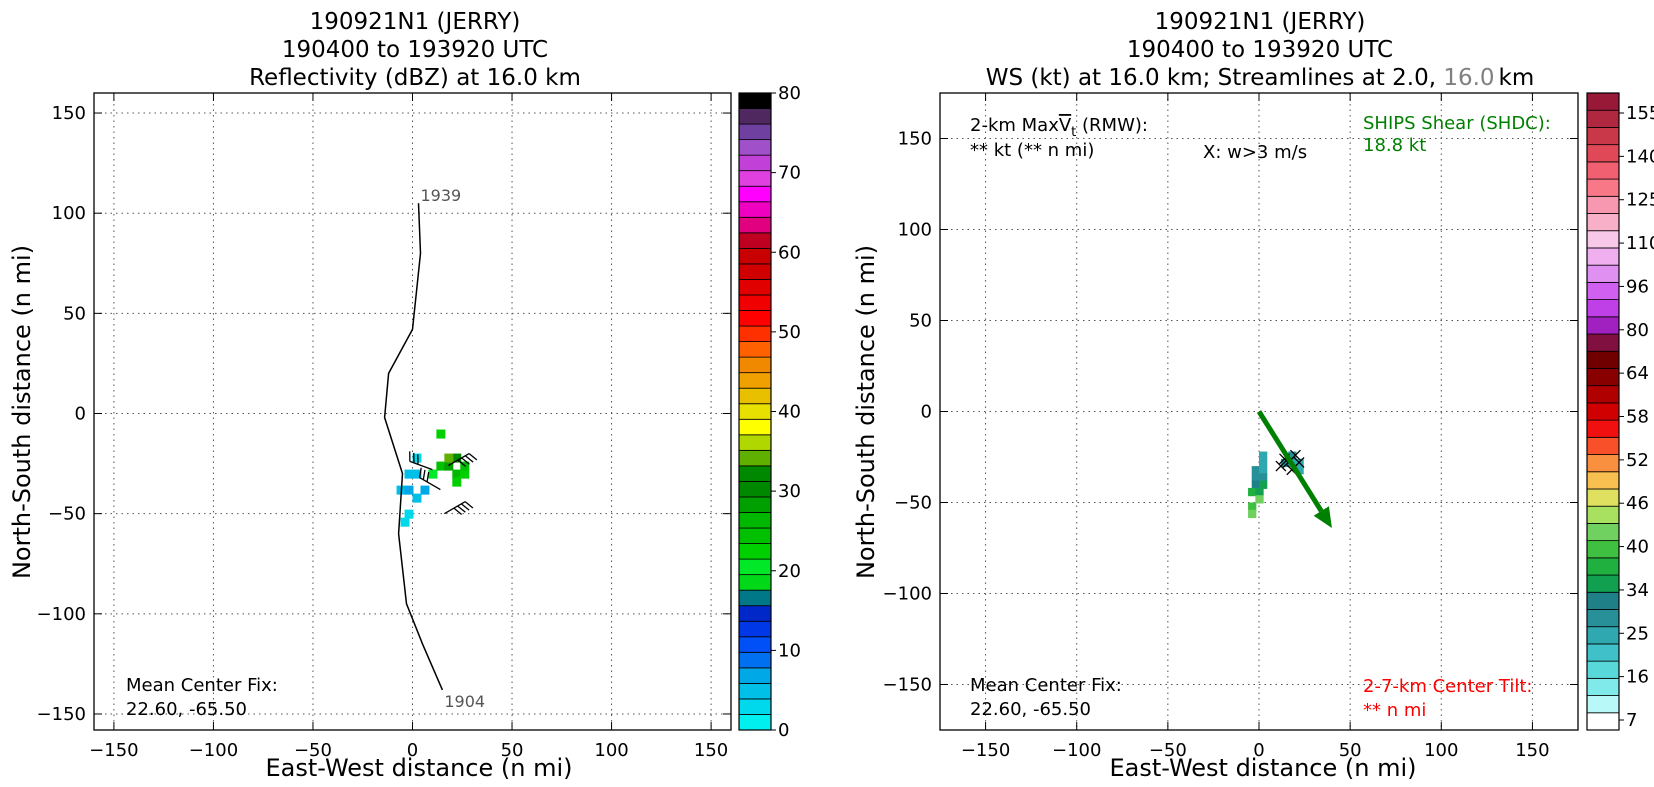  I want to click on left-y-axis-label: North-South distance (n mi), so click(22, 412).